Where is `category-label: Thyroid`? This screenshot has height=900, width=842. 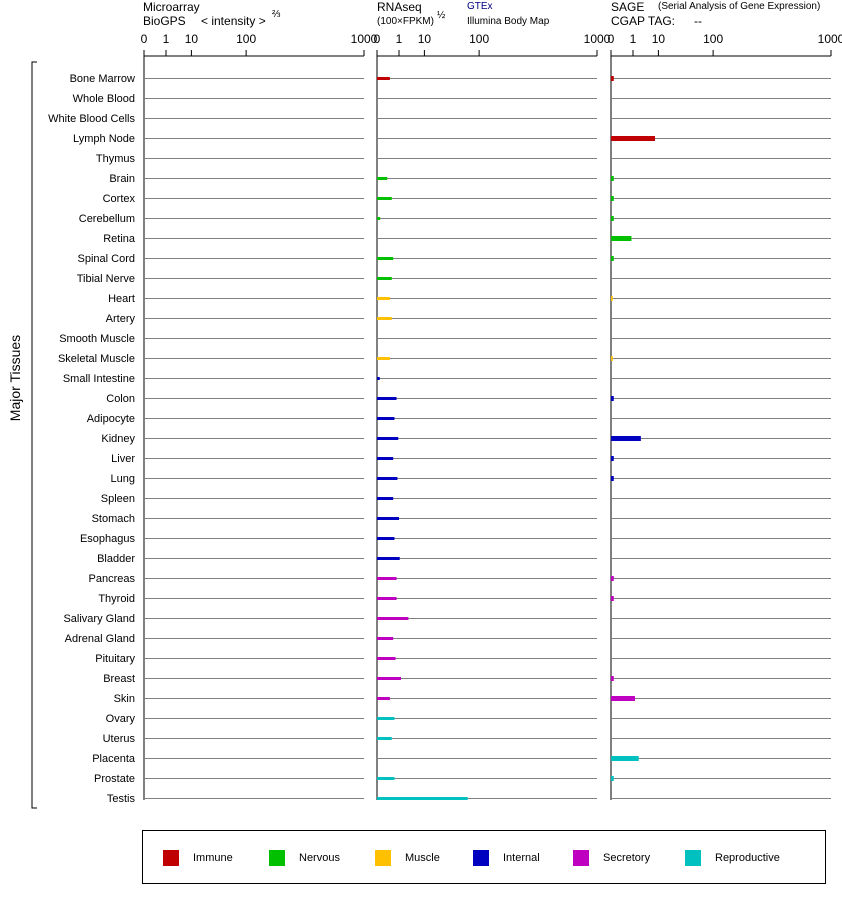
category-label: Thyroid is located at coordinates (116, 599).